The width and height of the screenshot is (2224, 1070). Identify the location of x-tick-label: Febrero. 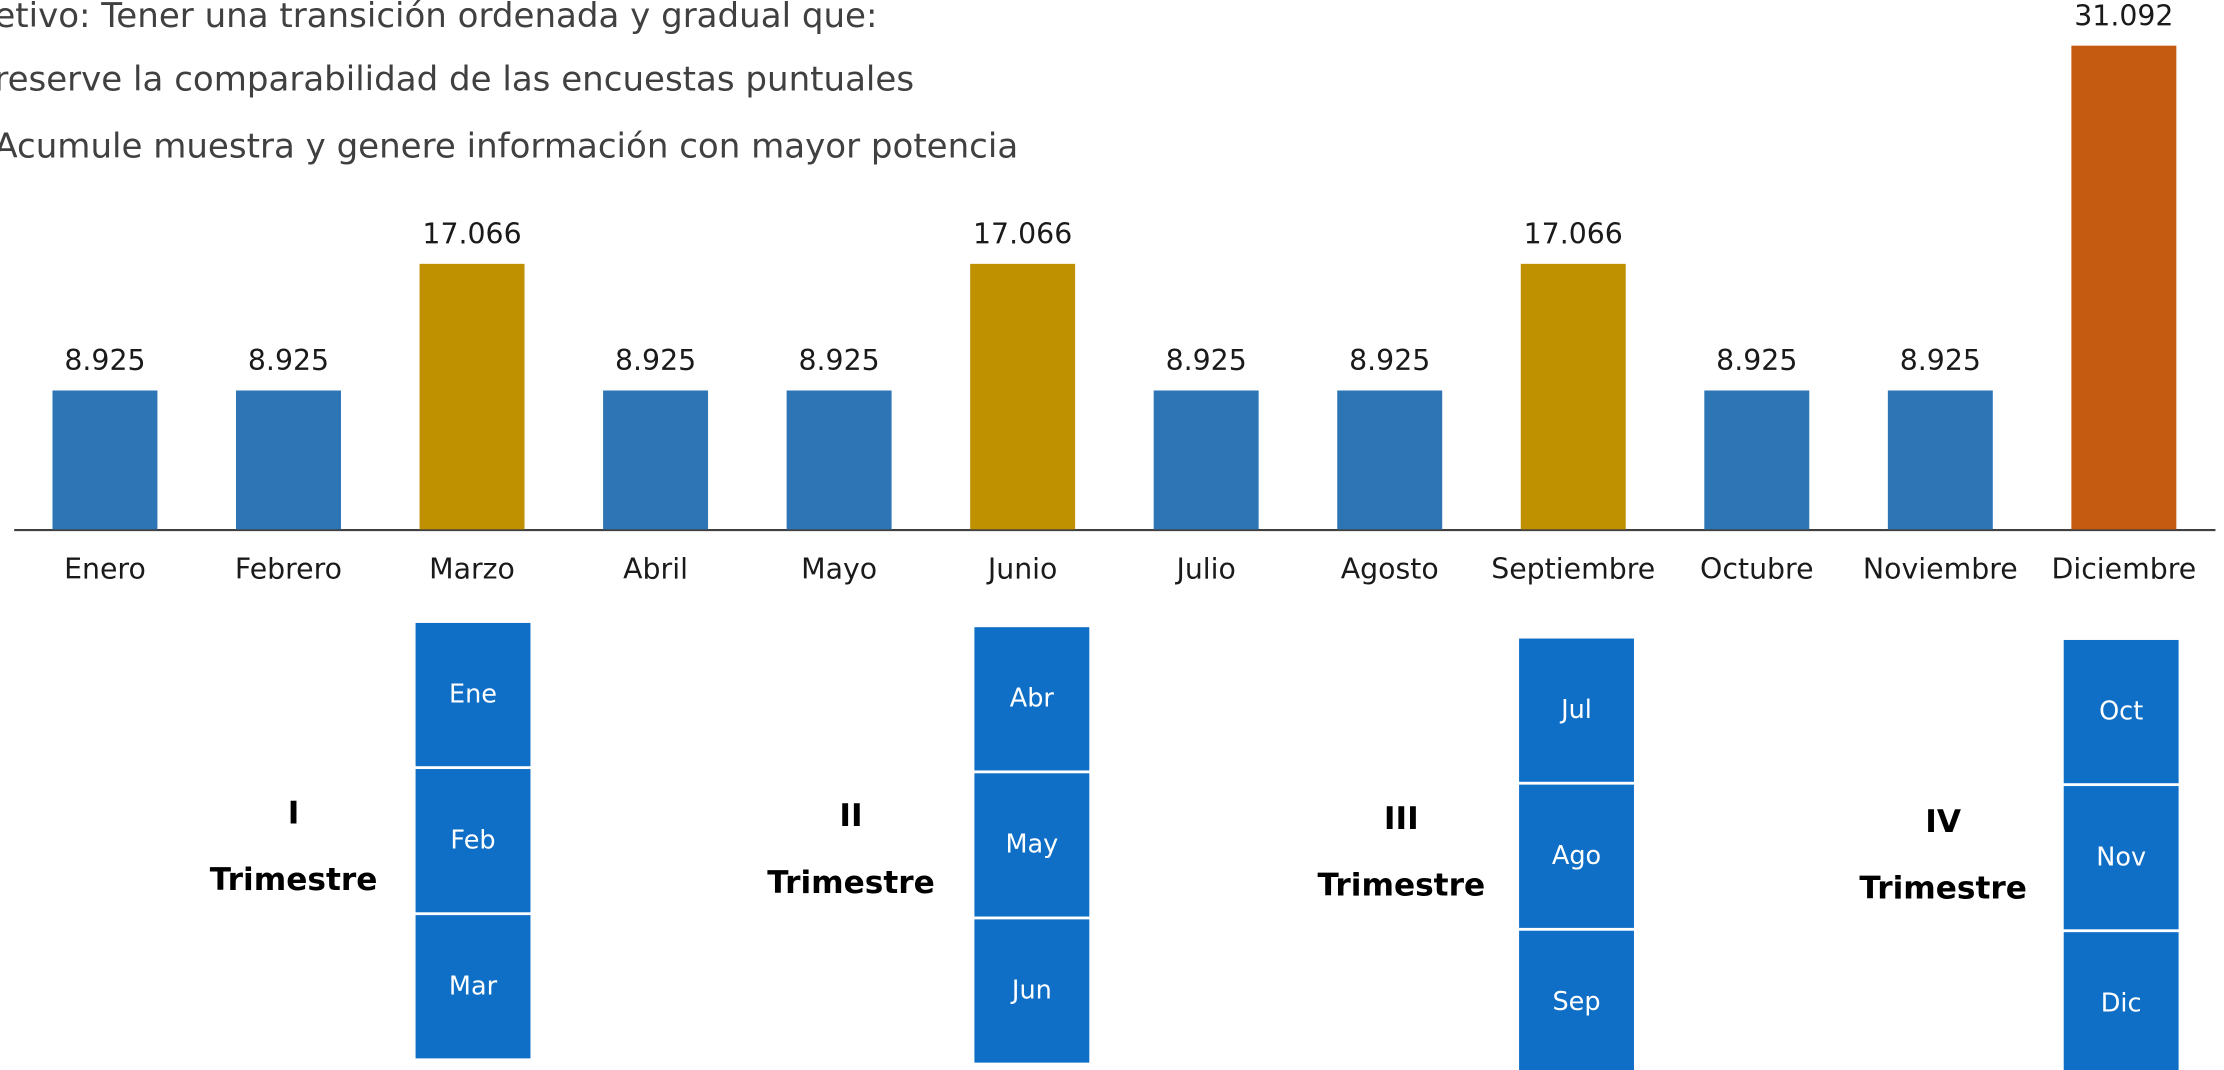
(288, 568).